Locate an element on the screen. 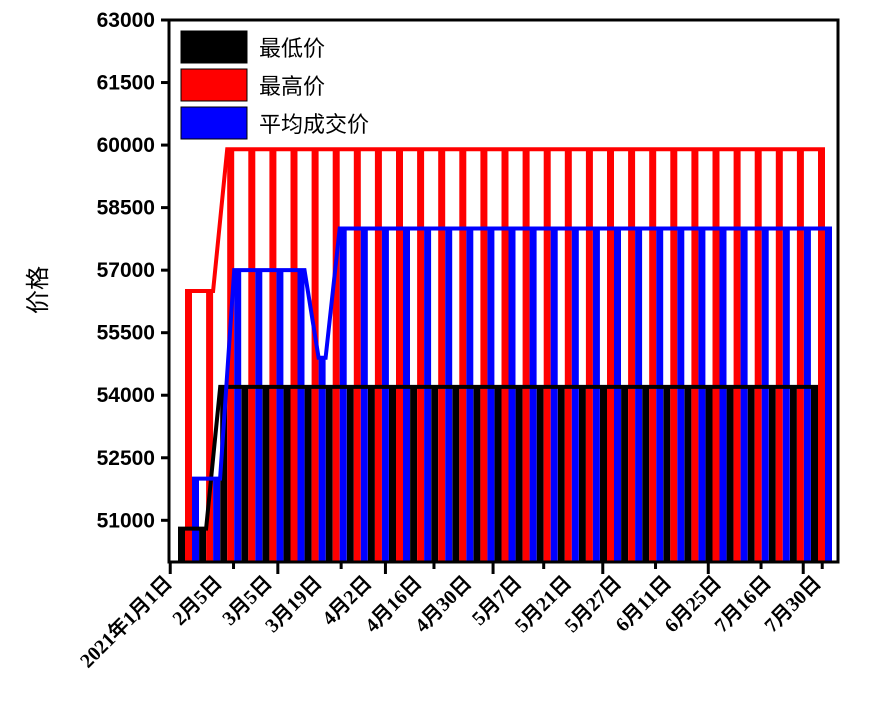 This screenshot has width=874, height=721. y-tick-label-7: 61500 is located at coordinates (126, 83).